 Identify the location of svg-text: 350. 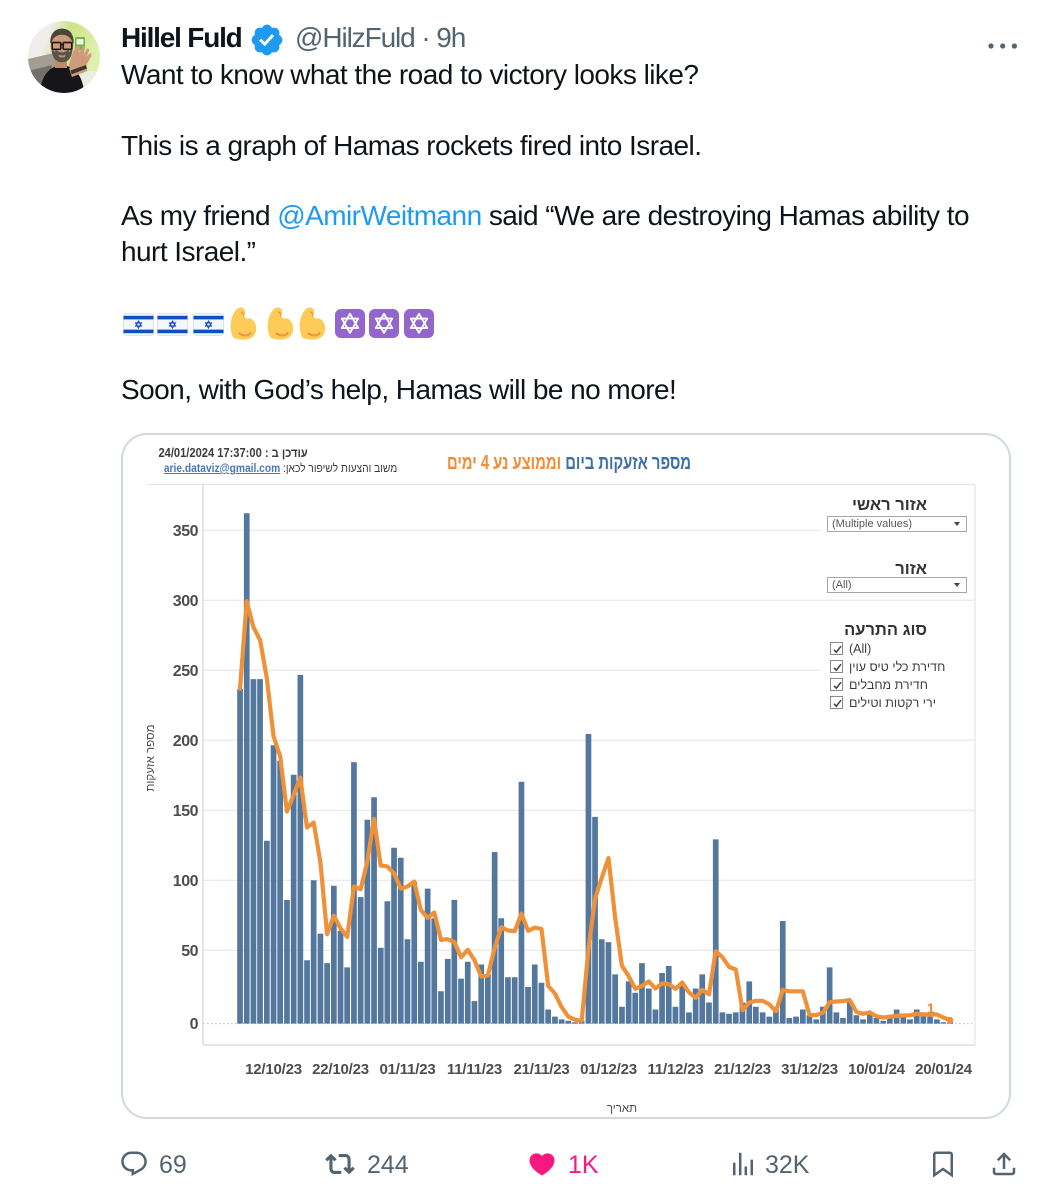
(186, 531).